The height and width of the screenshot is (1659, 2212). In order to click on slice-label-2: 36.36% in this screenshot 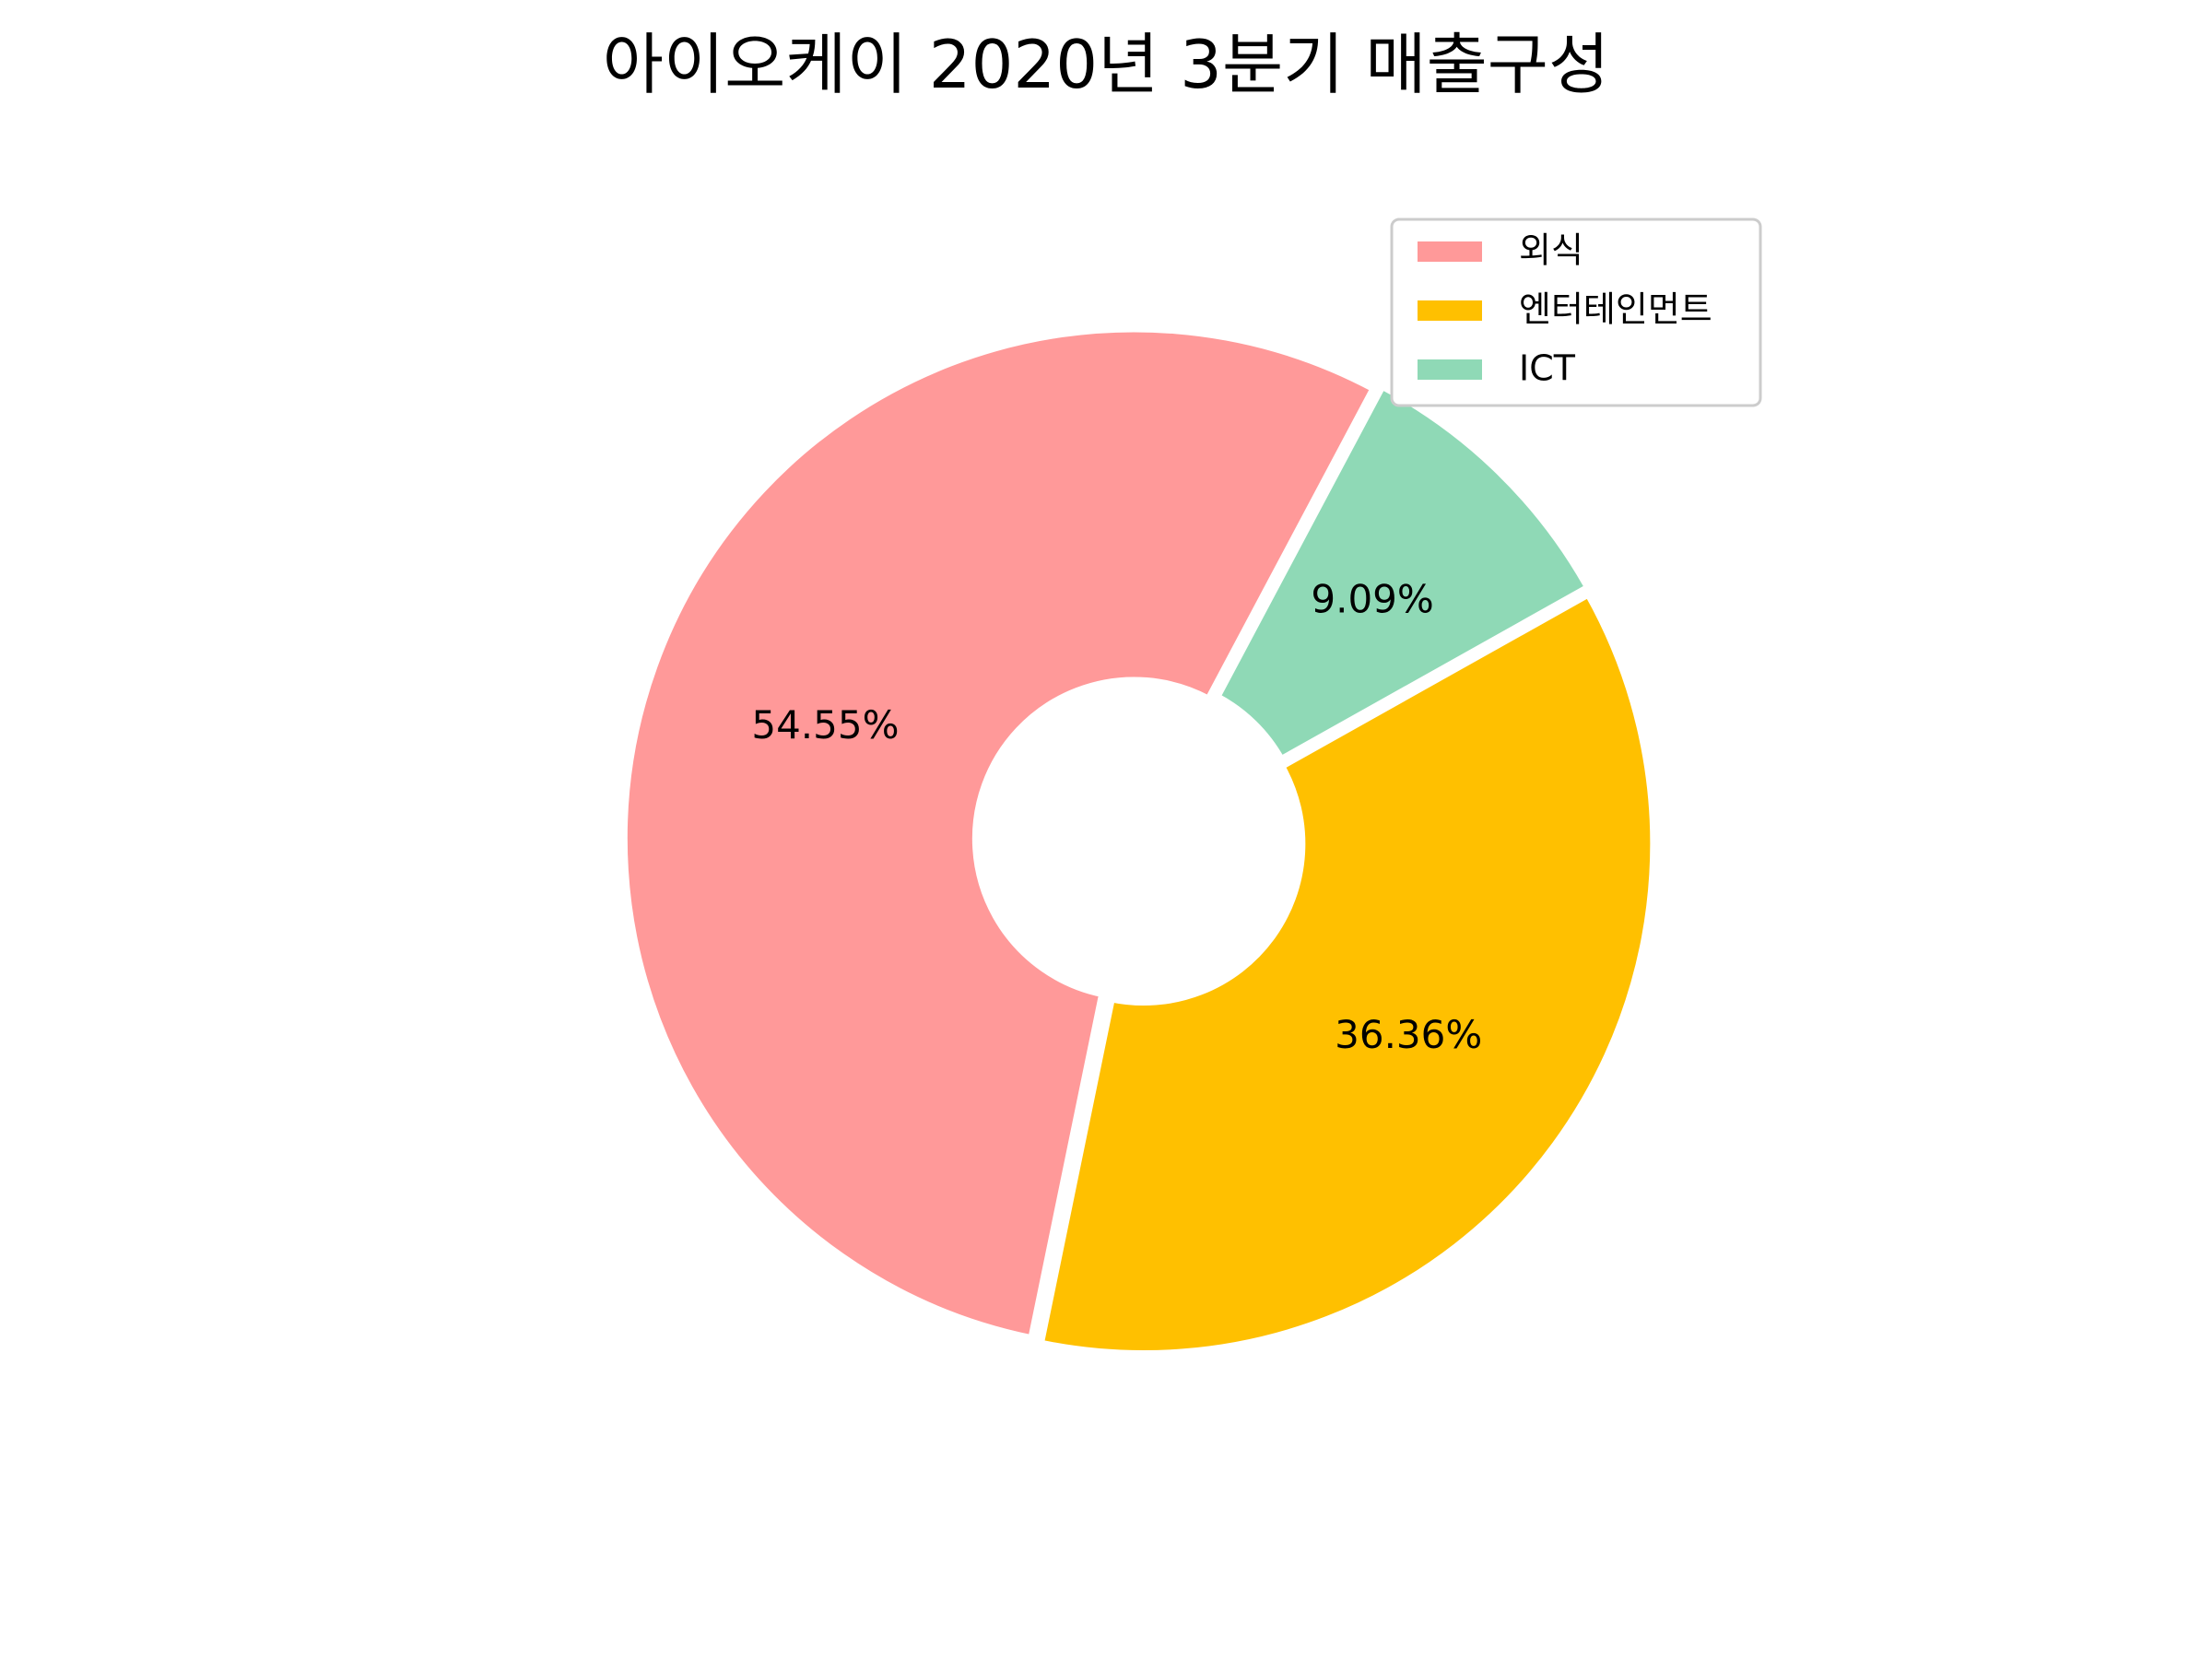, I will do `click(1408, 1034)`.